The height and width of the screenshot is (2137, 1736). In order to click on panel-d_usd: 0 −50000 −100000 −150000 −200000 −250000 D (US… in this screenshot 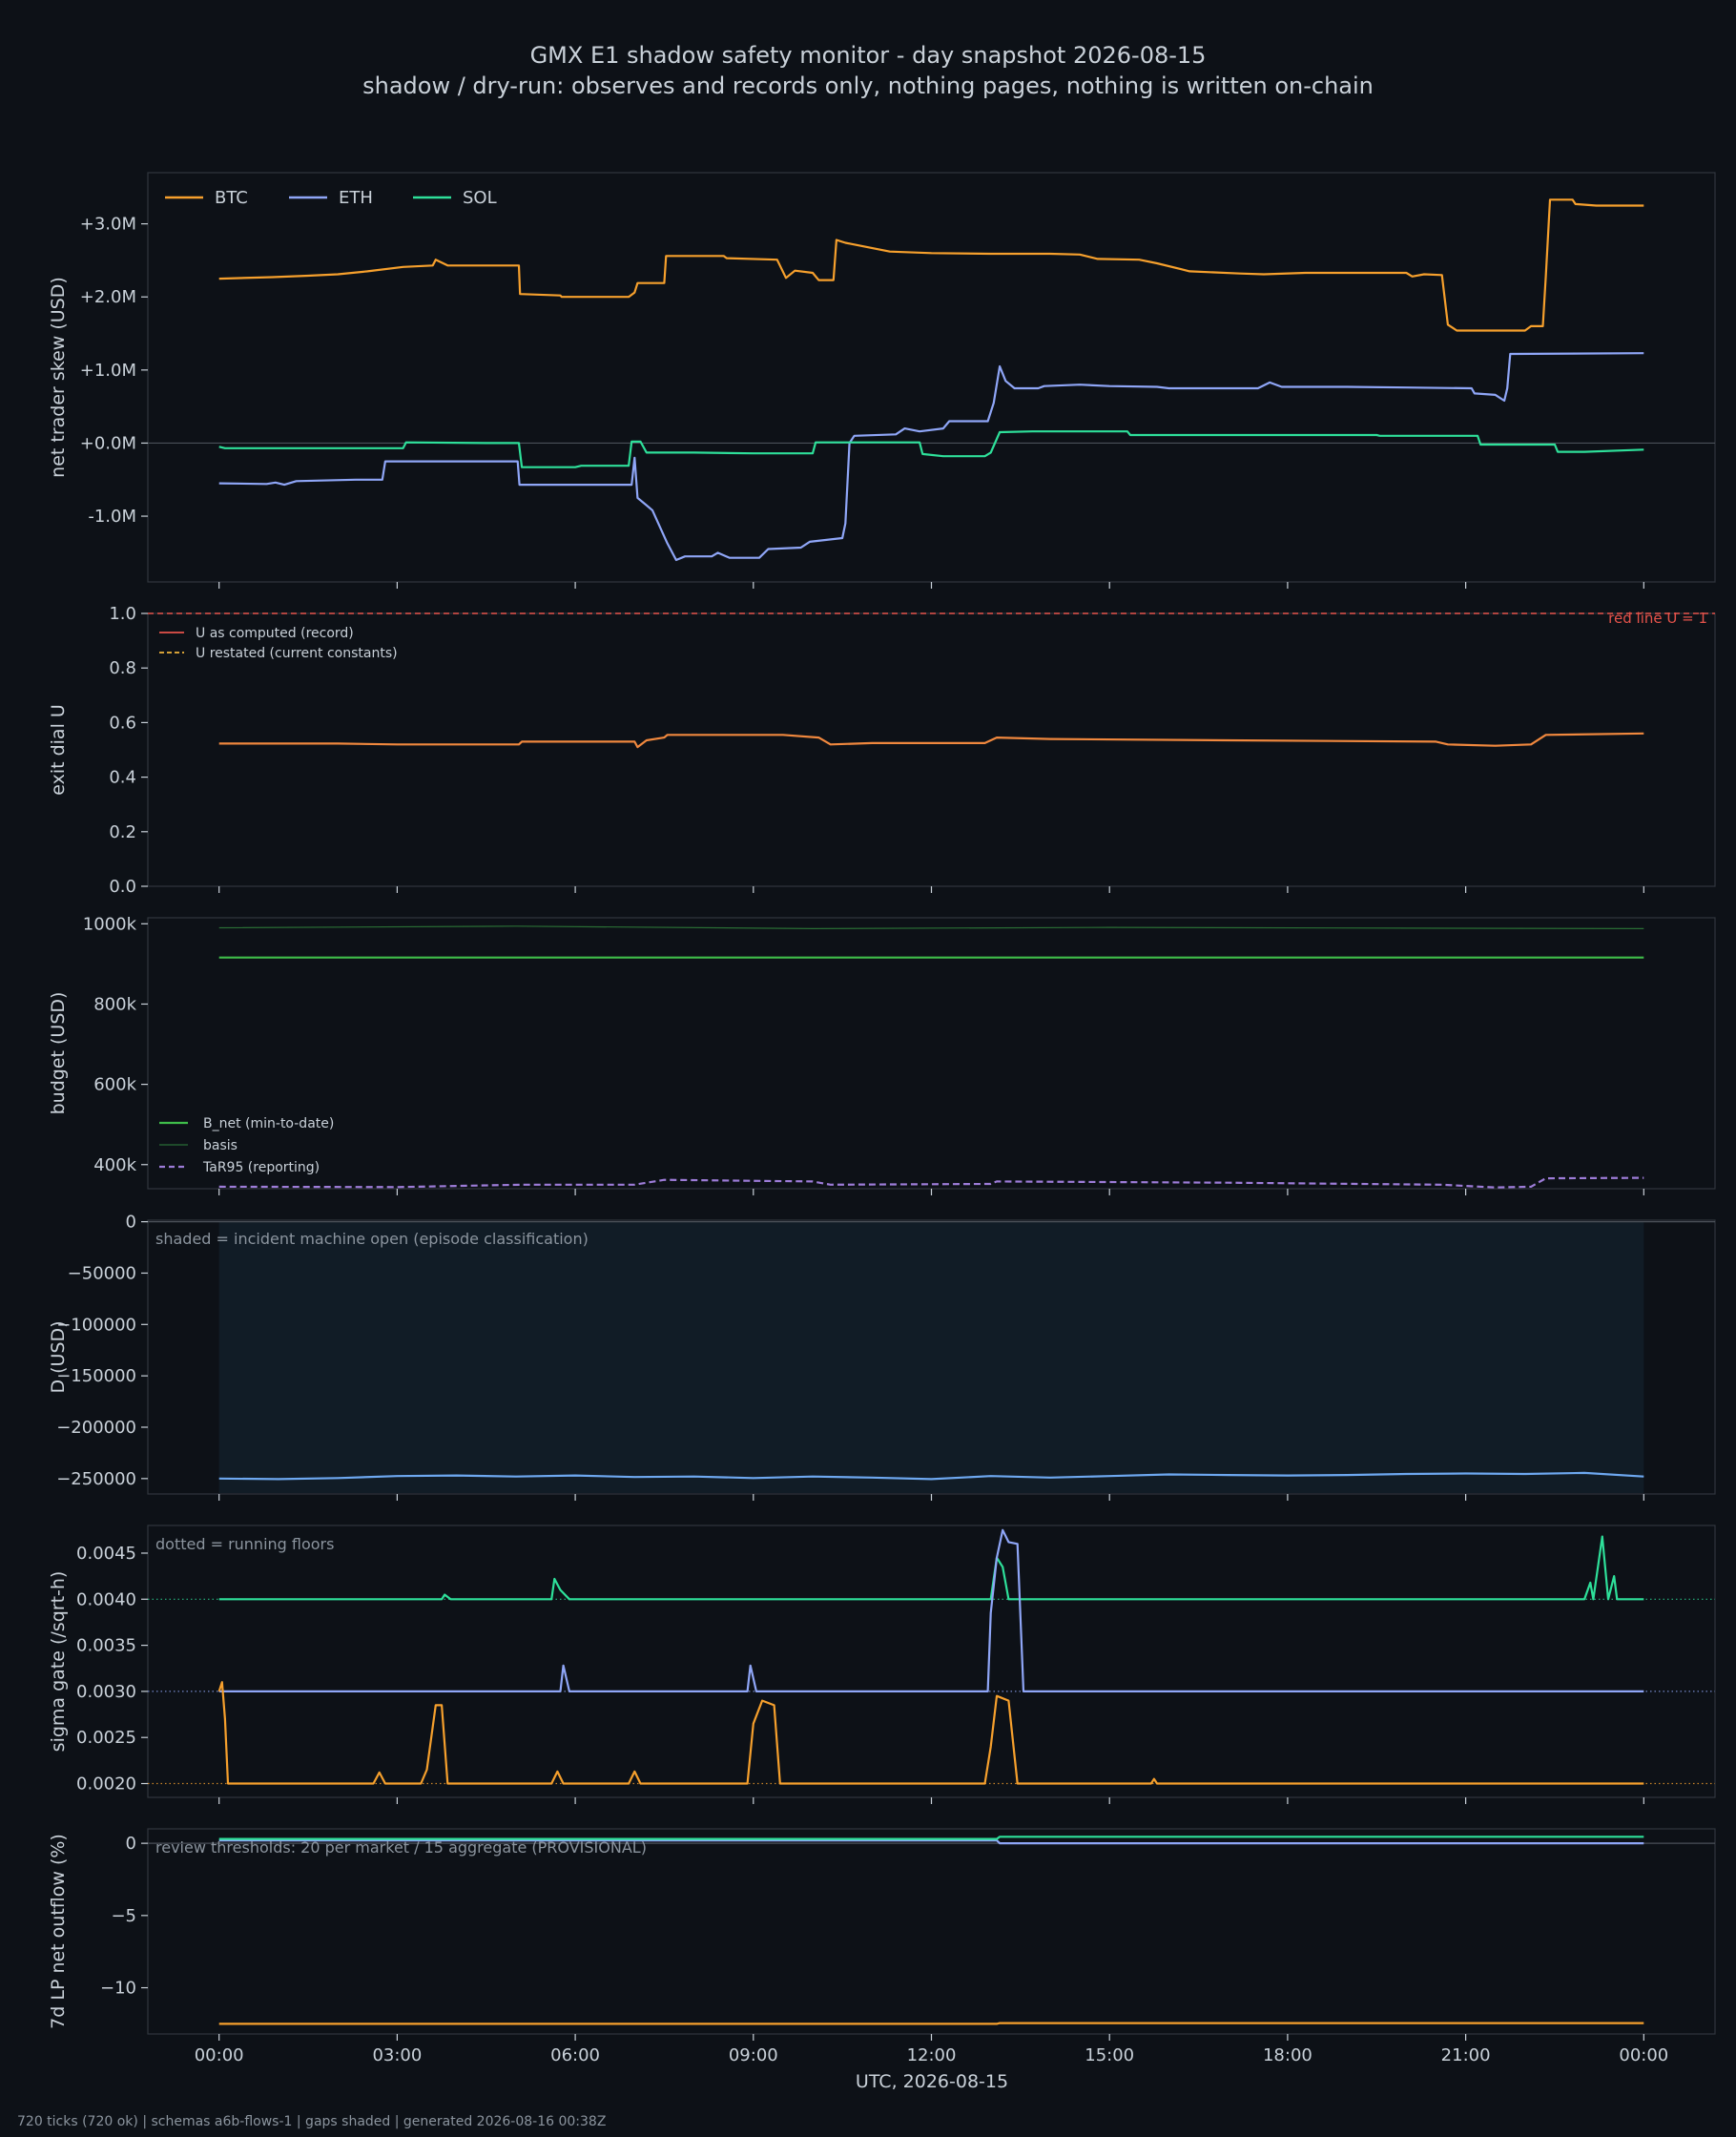, I will do `click(882, 1357)`.